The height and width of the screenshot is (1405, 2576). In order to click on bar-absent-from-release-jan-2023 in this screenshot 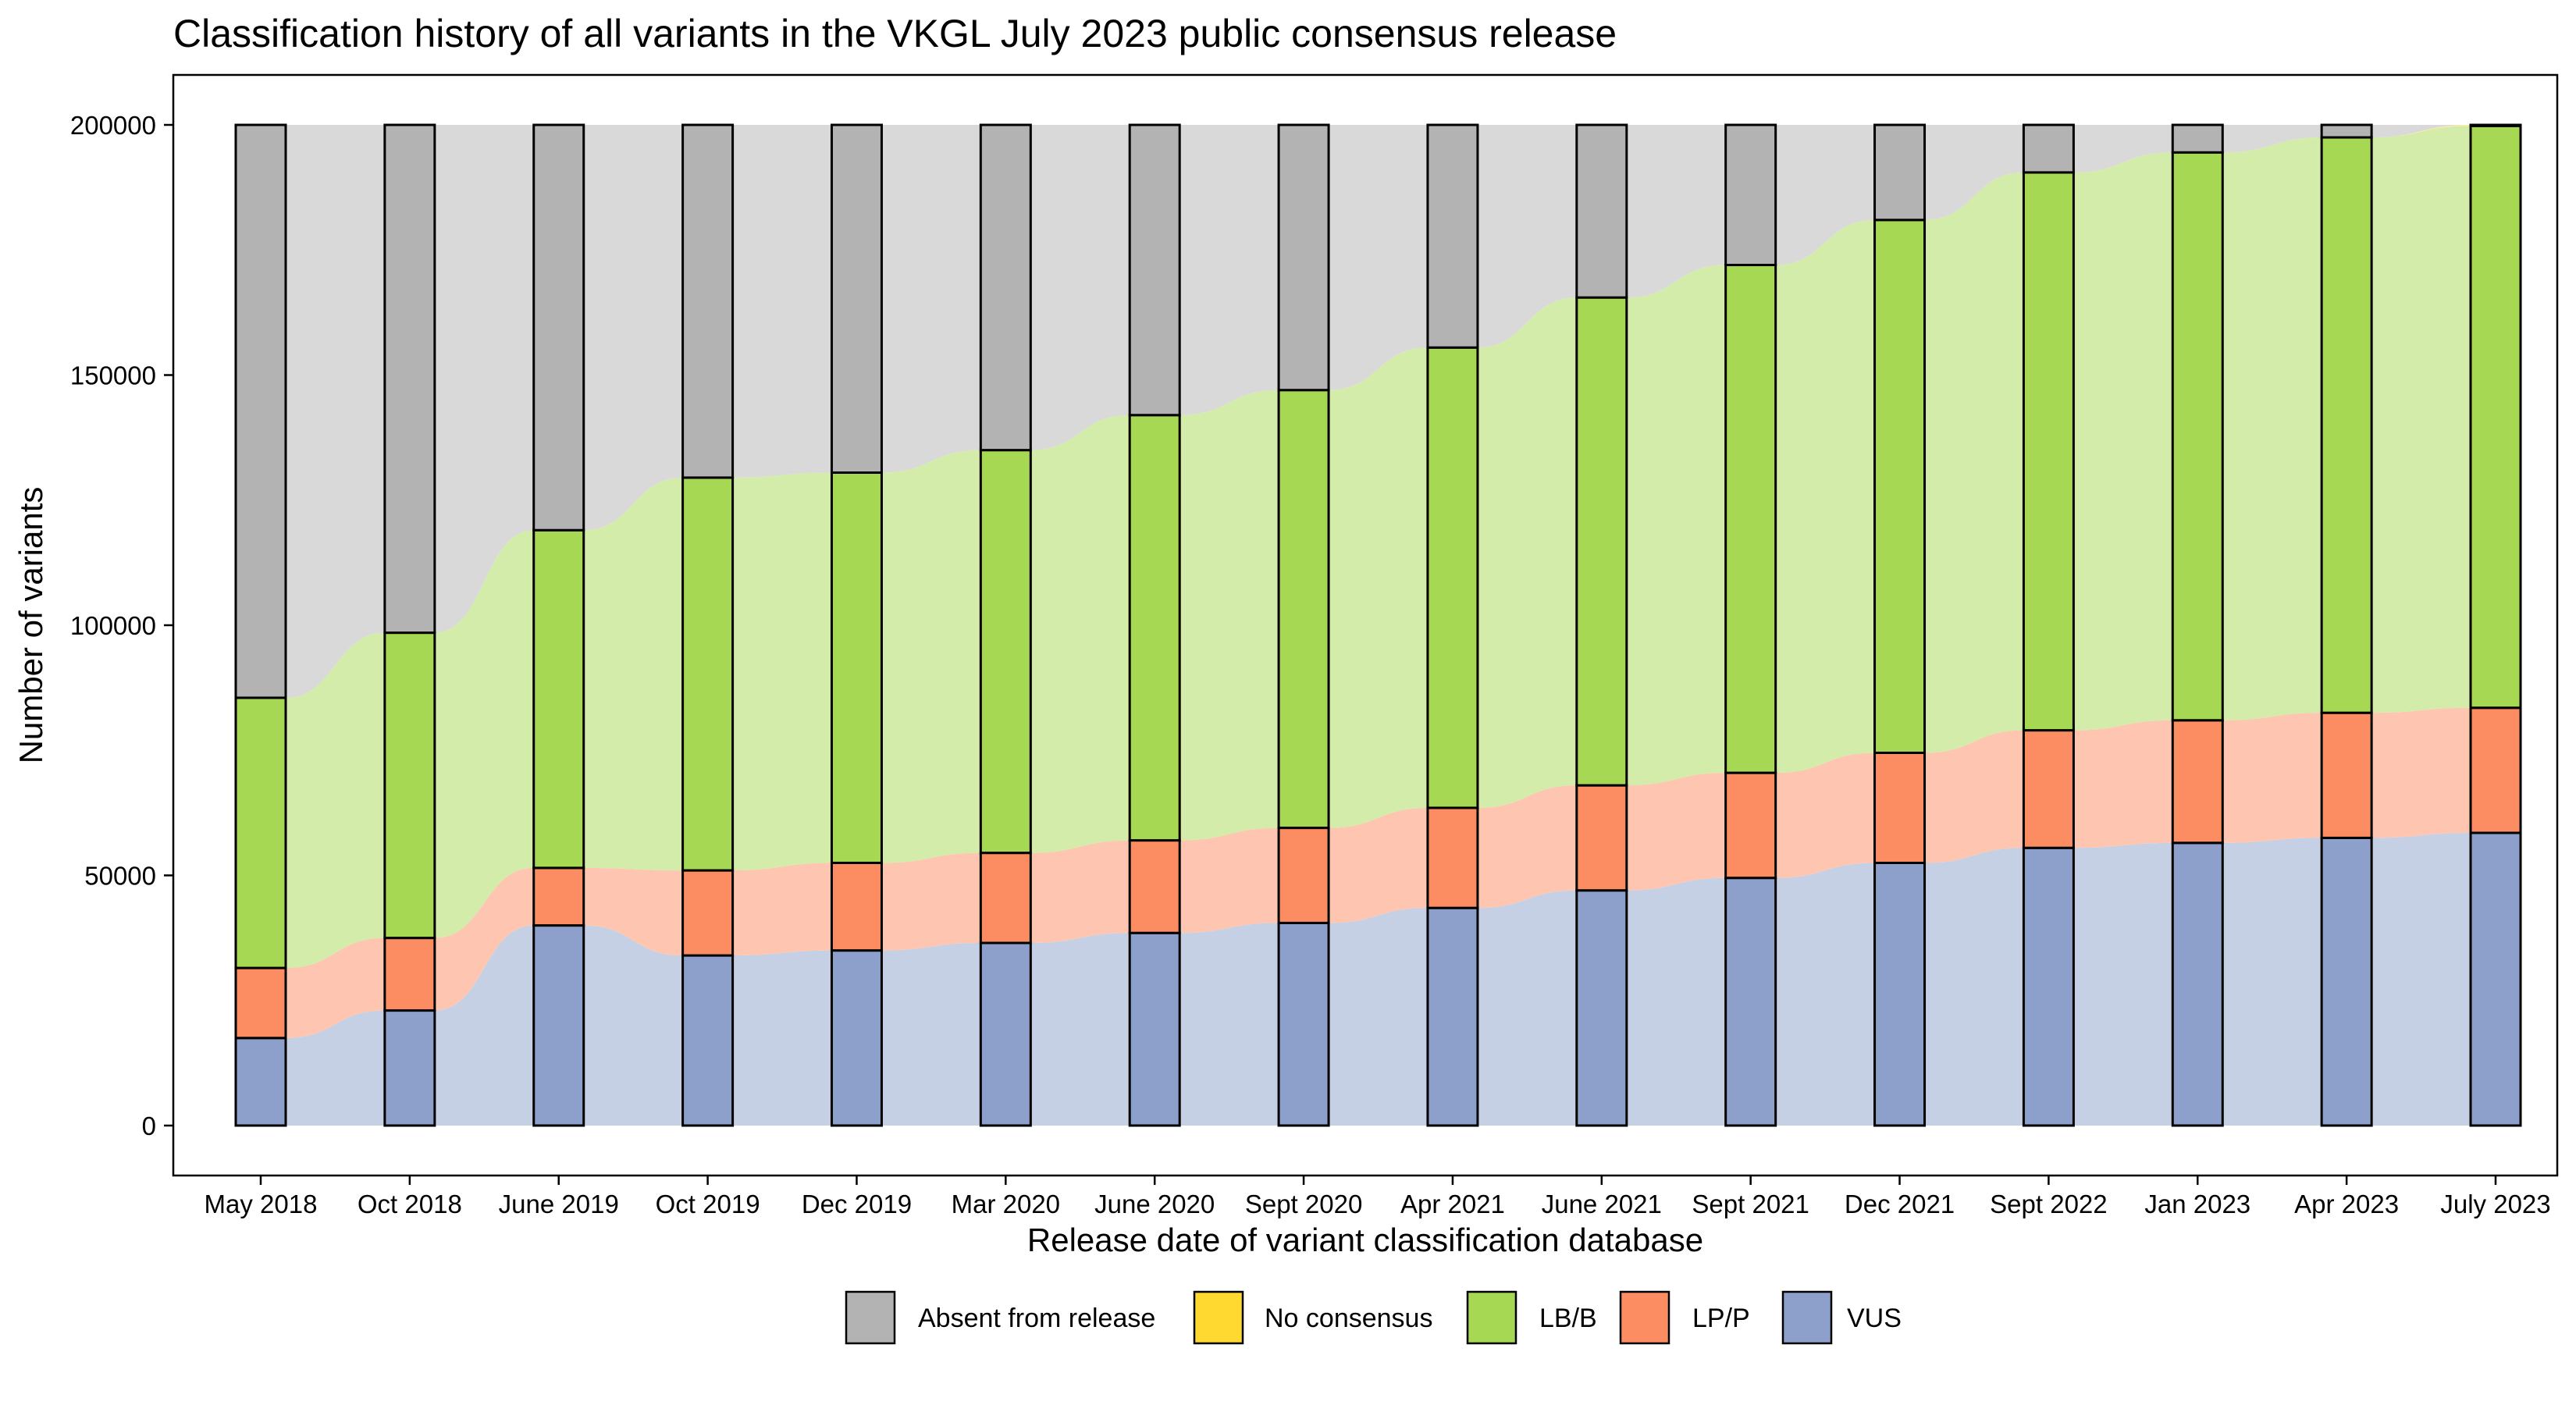, I will do `click(2197, 138)`.